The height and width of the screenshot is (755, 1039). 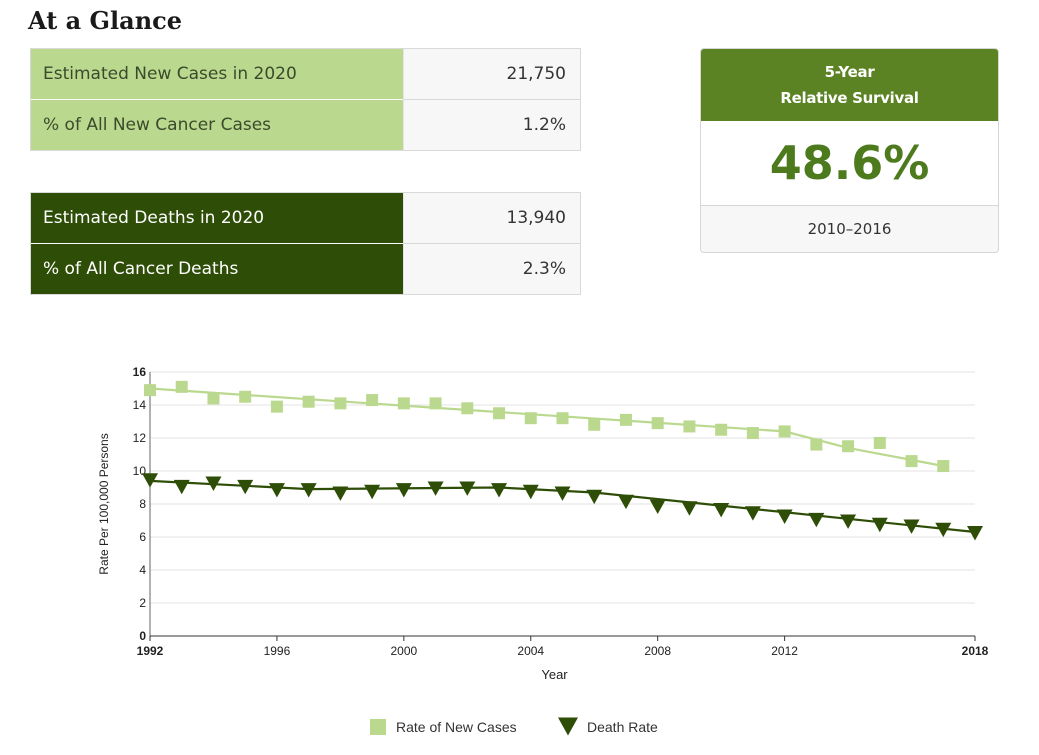 I want to click on x-tick-label: 2018, so click(x=975, y=651).